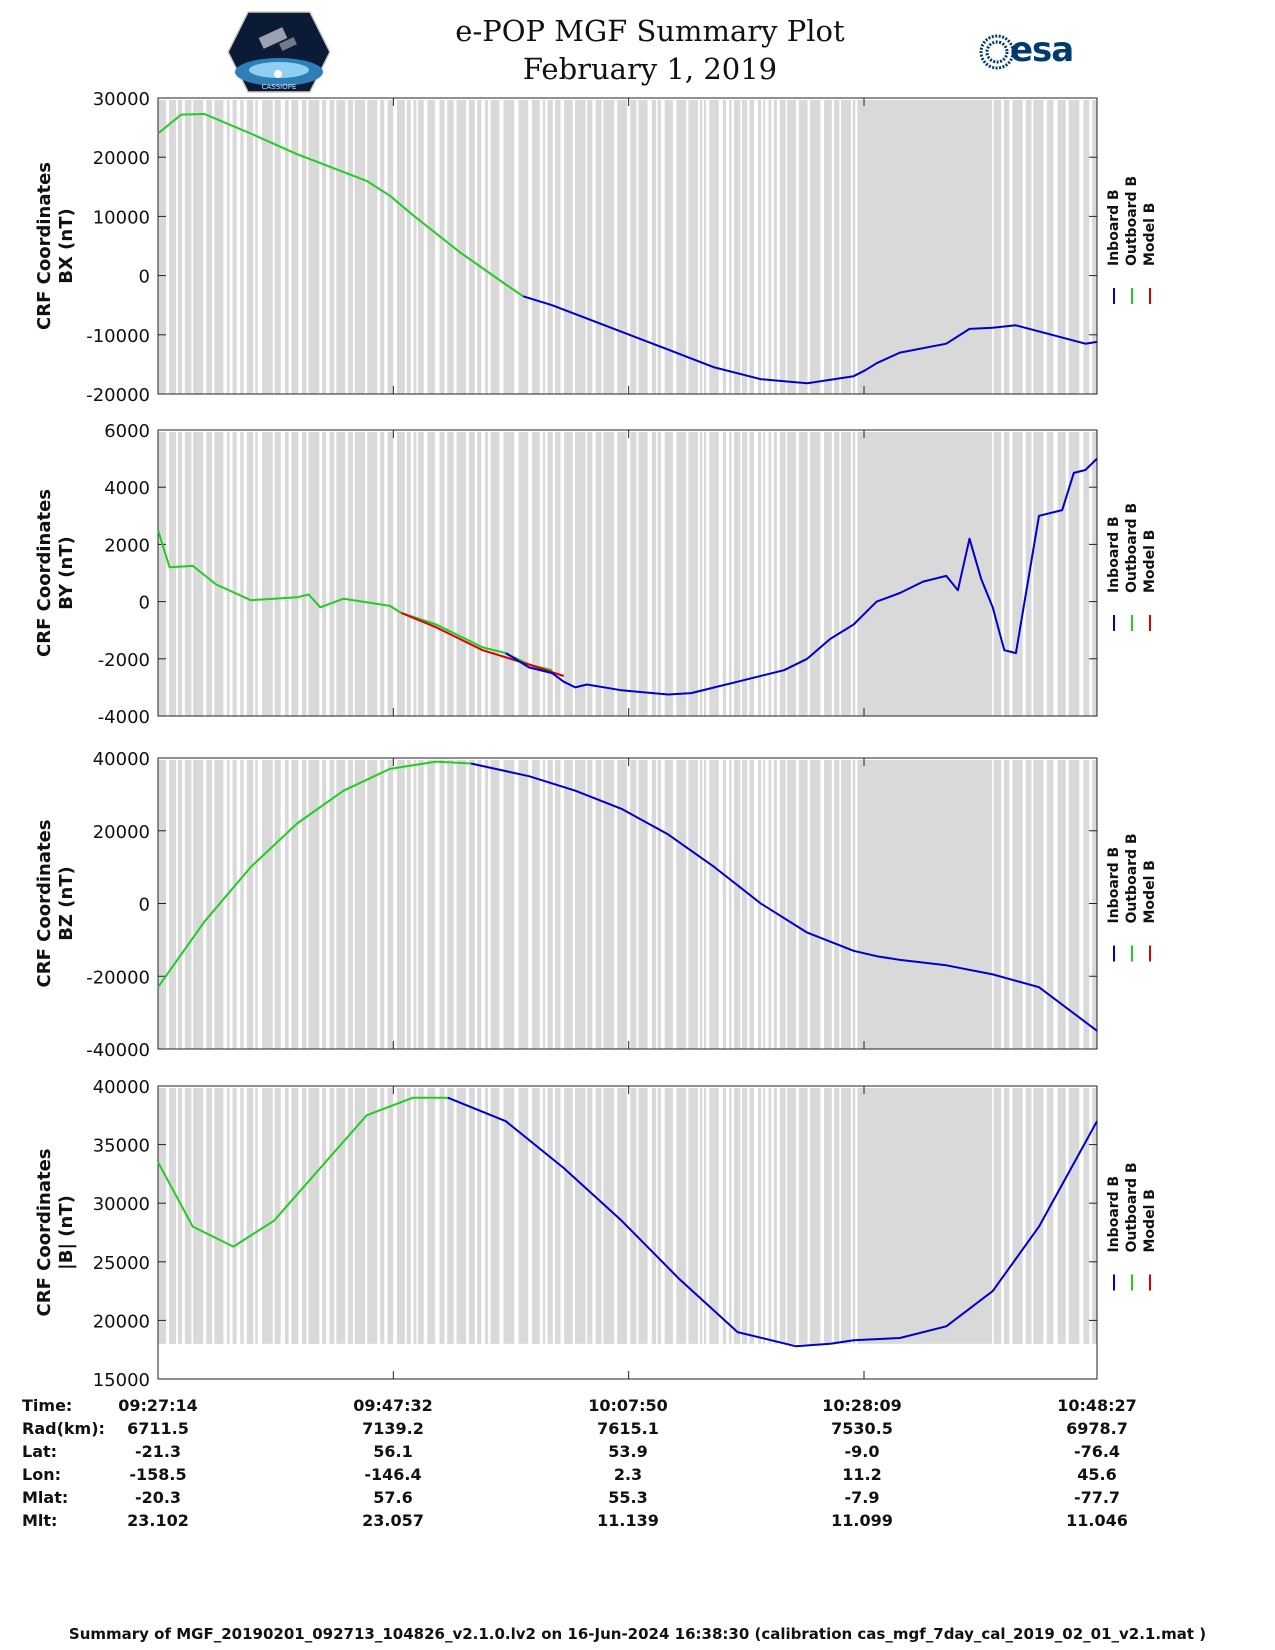  Describe the element at coordinates (393, 1405) in the screenshot. I see `ephemeris-value: 09:47:32` at that location.